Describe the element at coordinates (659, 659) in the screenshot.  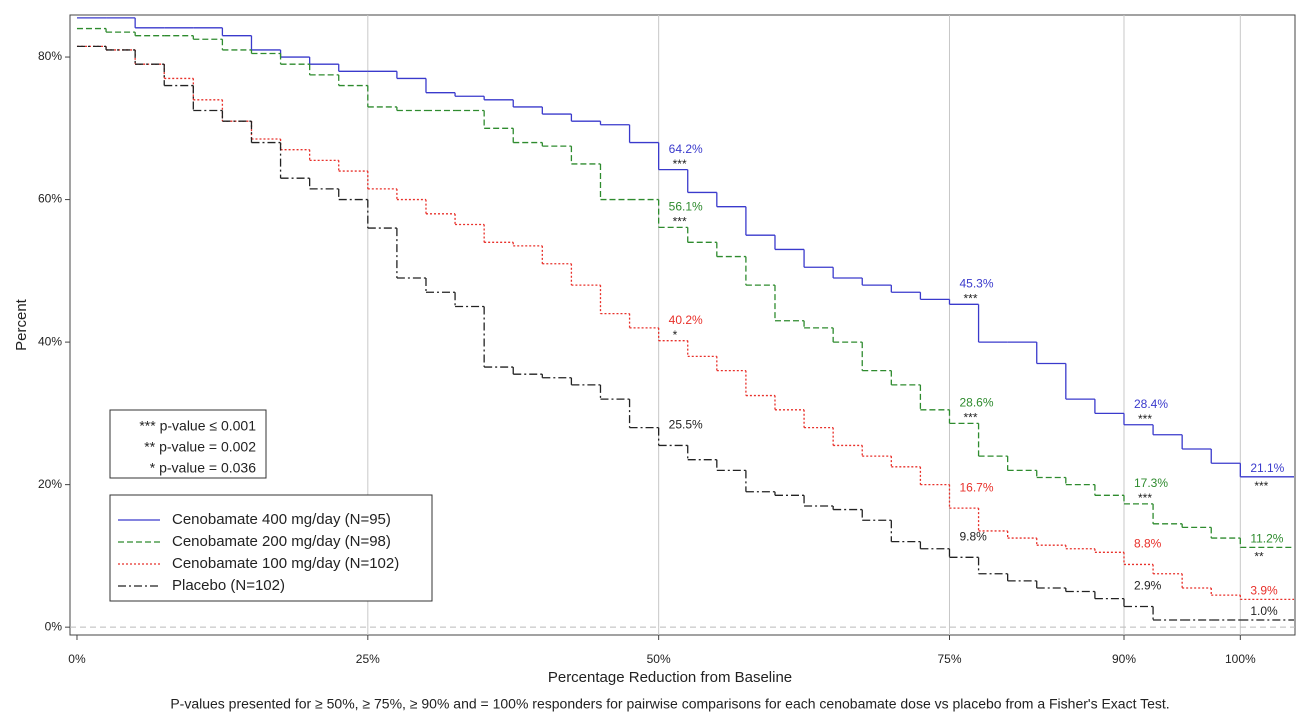
I see `x-tick-label: 50%` at that location.